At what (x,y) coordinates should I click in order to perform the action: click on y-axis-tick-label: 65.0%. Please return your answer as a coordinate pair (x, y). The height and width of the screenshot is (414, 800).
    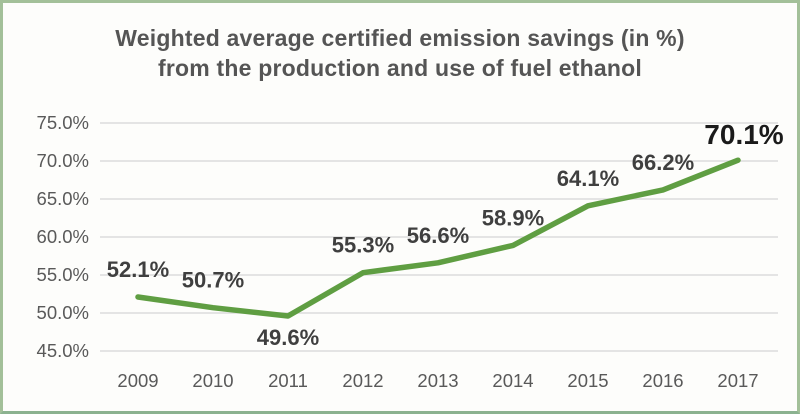
    Looking at the image, I should click on (63, 198).